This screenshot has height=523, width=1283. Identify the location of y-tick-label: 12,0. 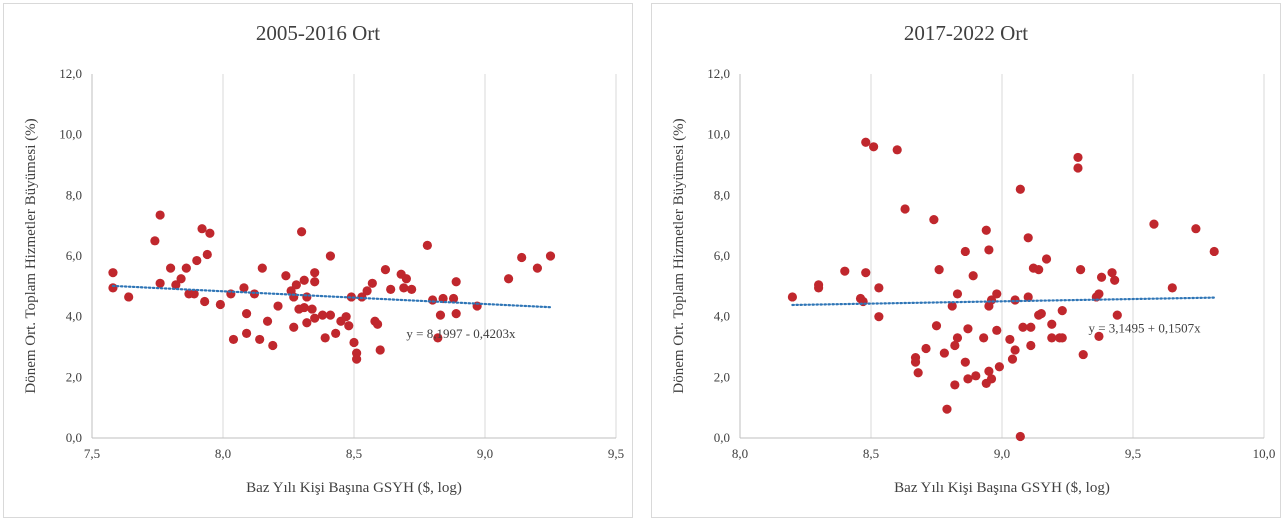
(70, 73).